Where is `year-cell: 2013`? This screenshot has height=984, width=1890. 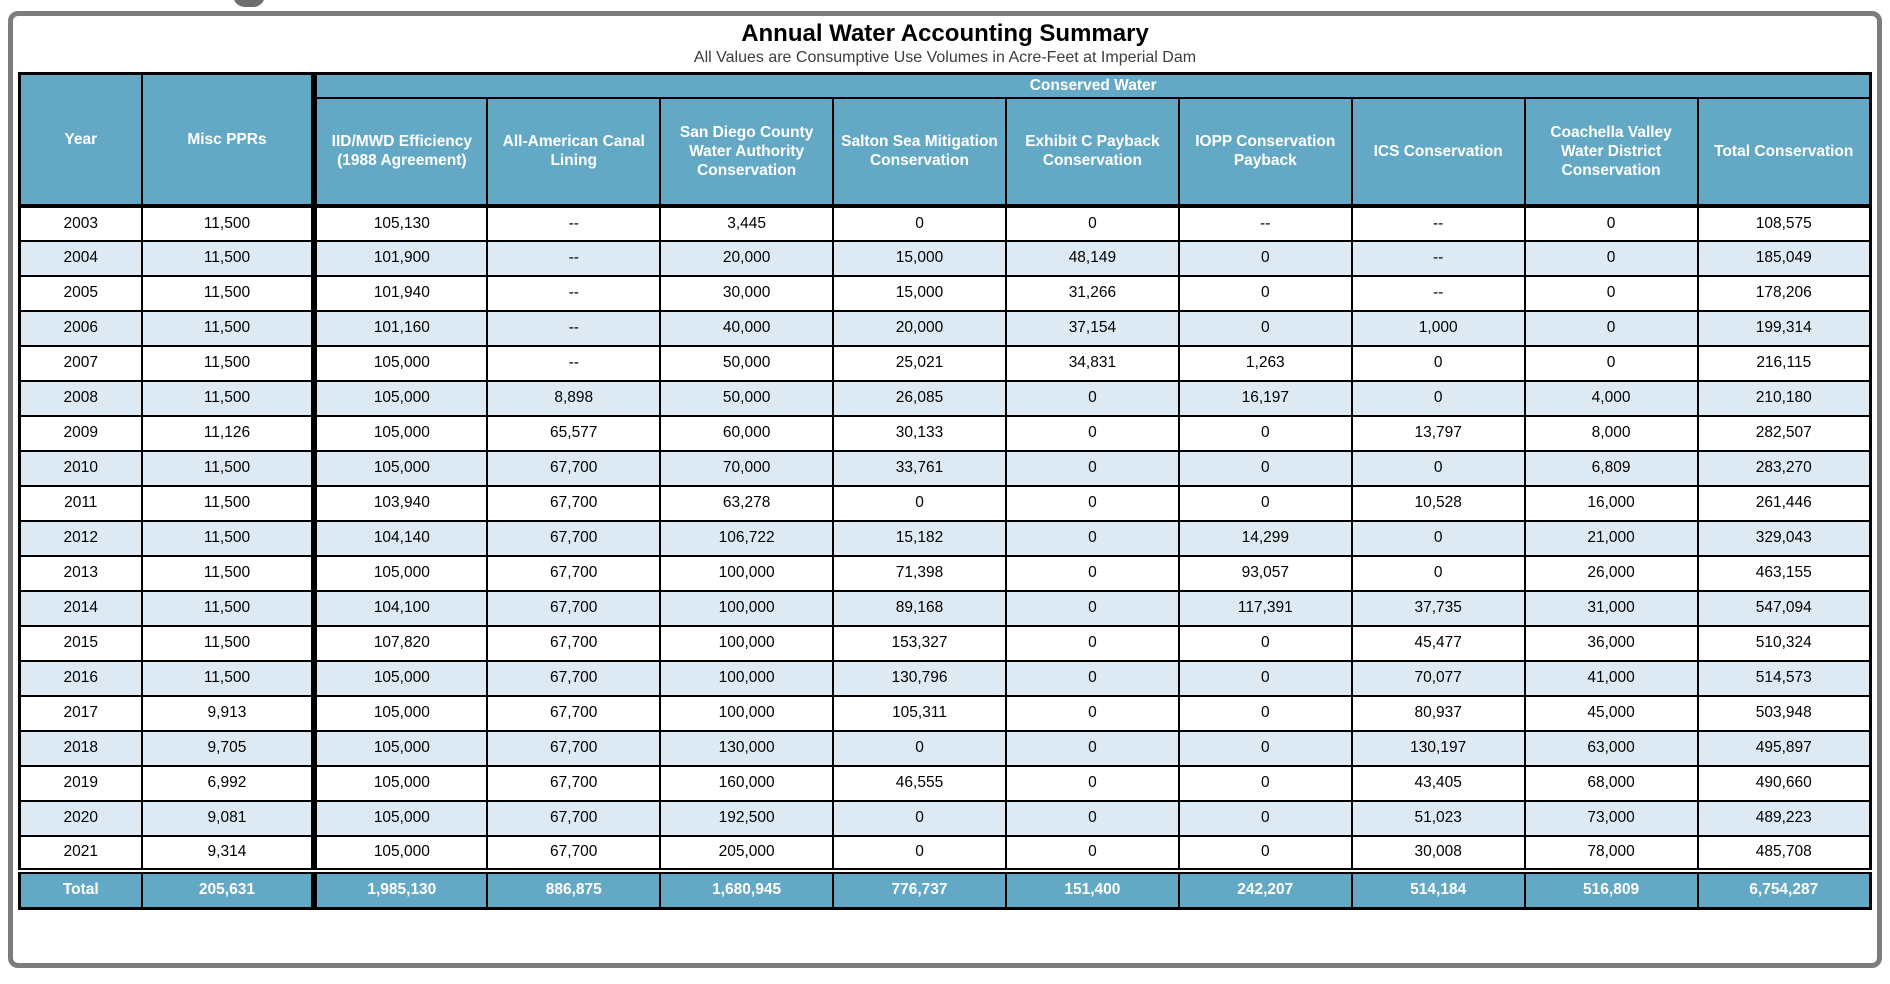
year-cell: 2013 is located at coordinates (80, 573).